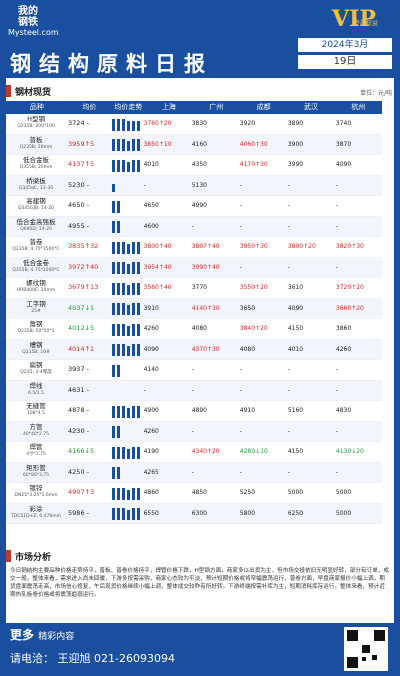 The width and height of the screenshot is (400, 676). Describe the element at coordinates (247, 308) in the screenshot. I see `cell-chengdu: 3650` at that location.